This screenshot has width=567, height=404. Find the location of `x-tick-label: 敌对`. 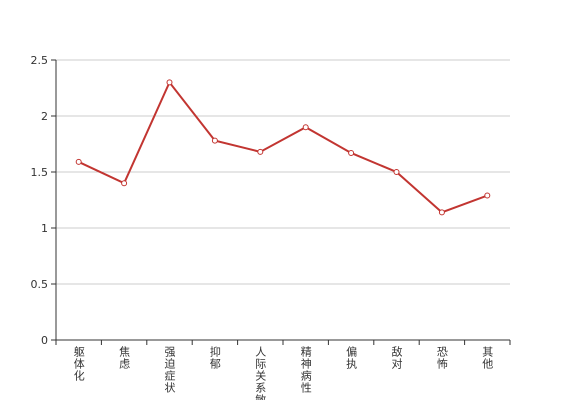

x-tick-label: 敌对 is located at coordinates (396, 357).